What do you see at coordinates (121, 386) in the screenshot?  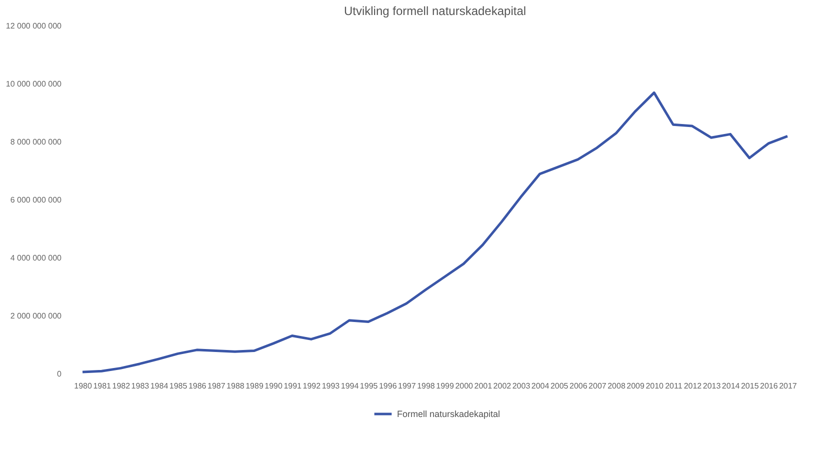 I see `x-tick-label: 1982` at bounding box center [121, 386].